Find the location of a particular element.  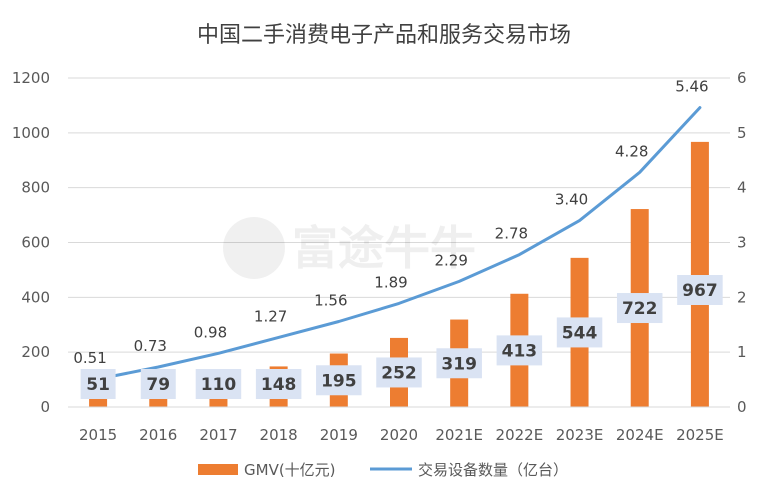

x-tick-label: 2021E is located at coordinates (459, 435).